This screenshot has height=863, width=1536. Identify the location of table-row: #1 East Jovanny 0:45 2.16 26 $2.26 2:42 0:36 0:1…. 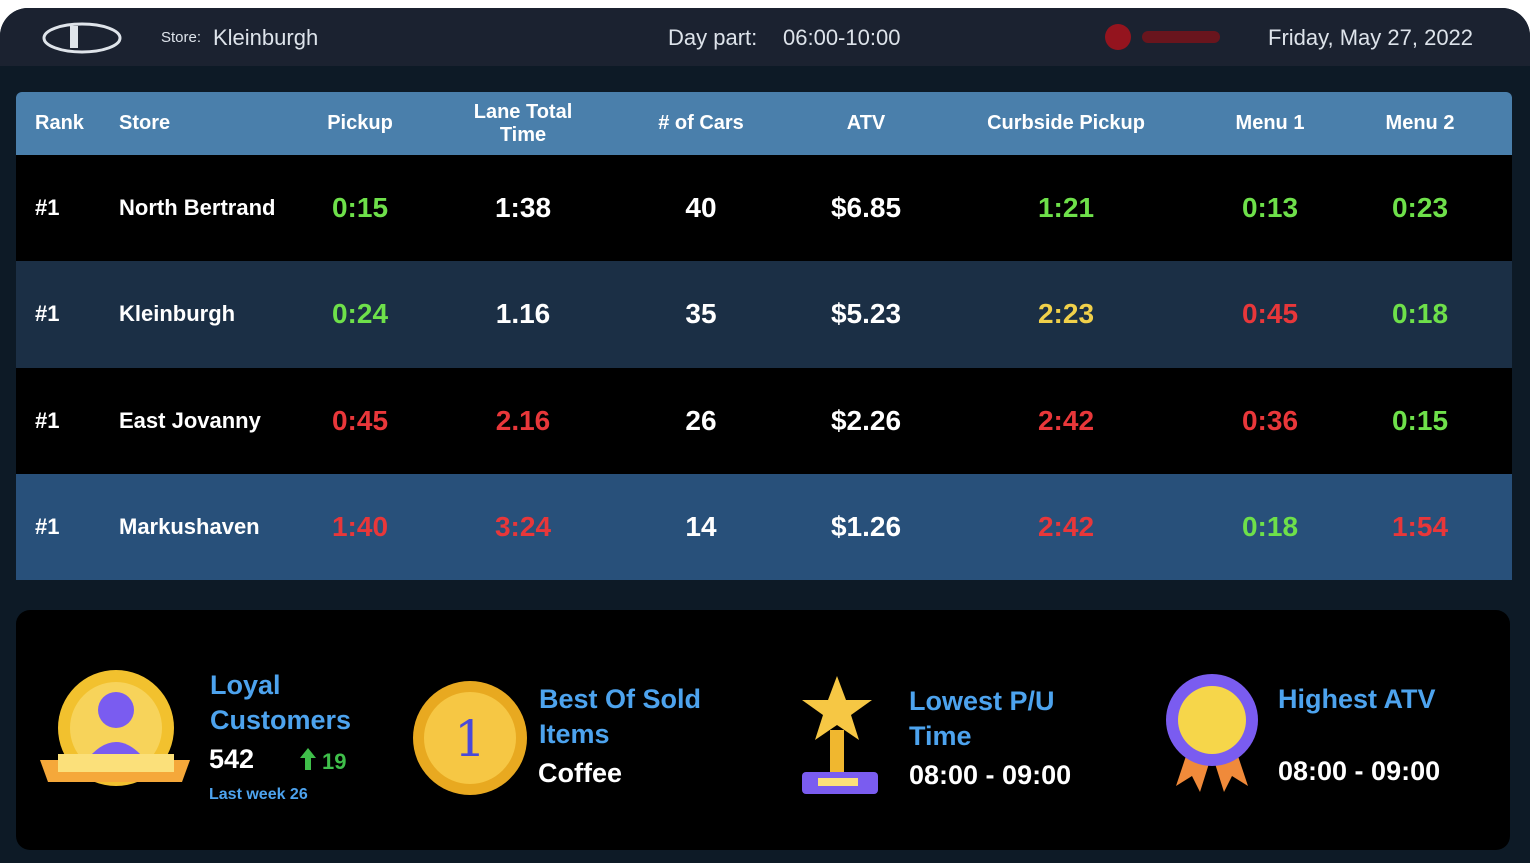
(764, 420).